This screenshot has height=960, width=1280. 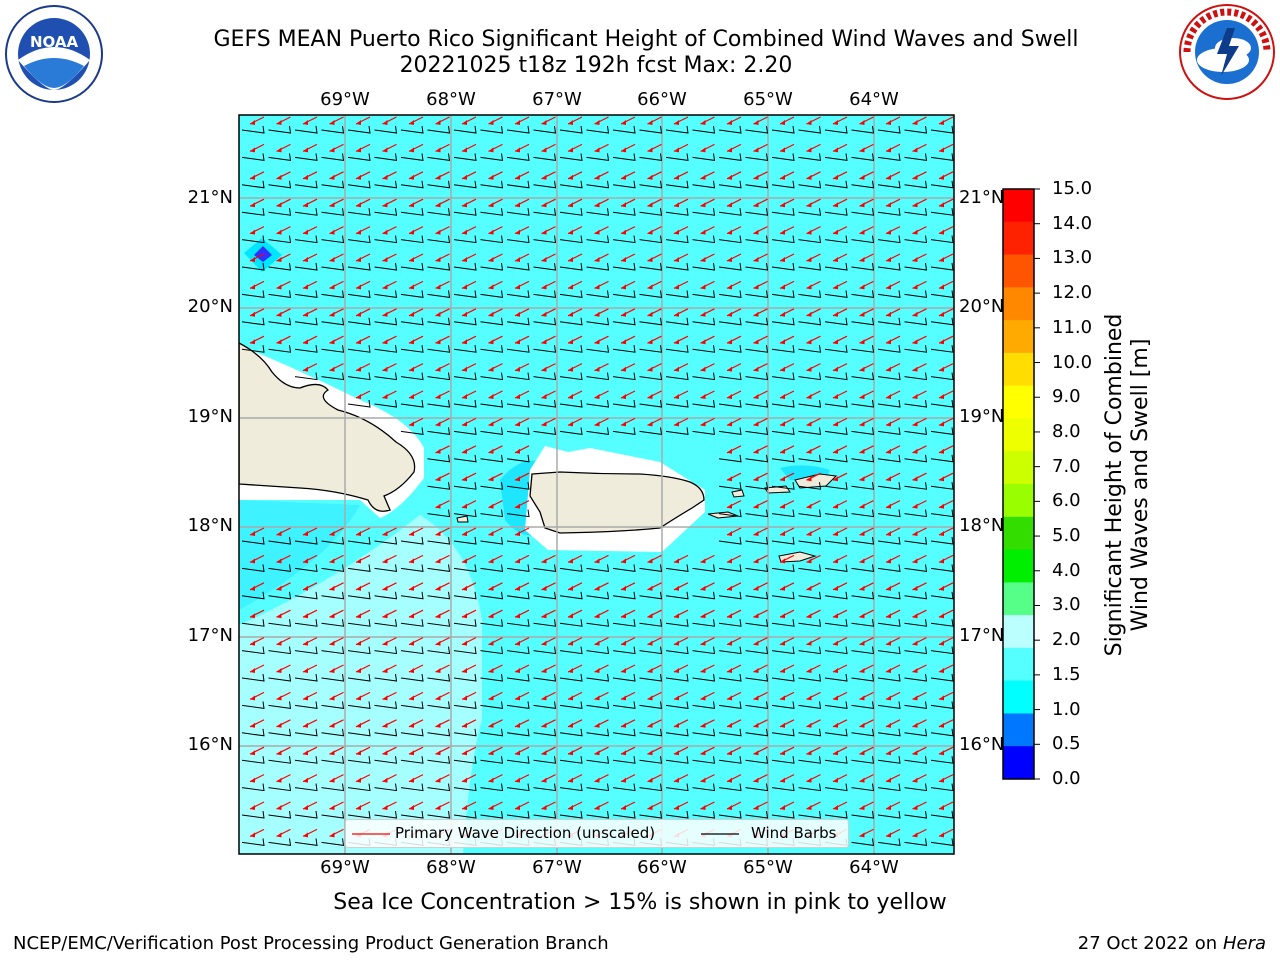 What do you see at coordinates (982, 416) in the screenshot?
I see `lat-label-right-19n: 19°N` at bounding box center [982, 416].